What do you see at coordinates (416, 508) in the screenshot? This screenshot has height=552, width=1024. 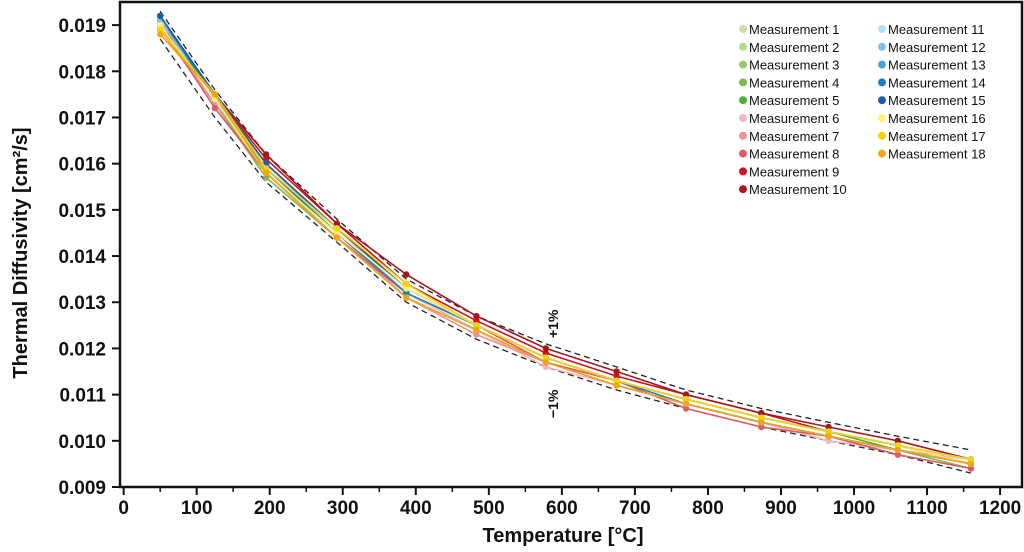 I see `x-tick-label: 400` at bounding box center [416, 508].